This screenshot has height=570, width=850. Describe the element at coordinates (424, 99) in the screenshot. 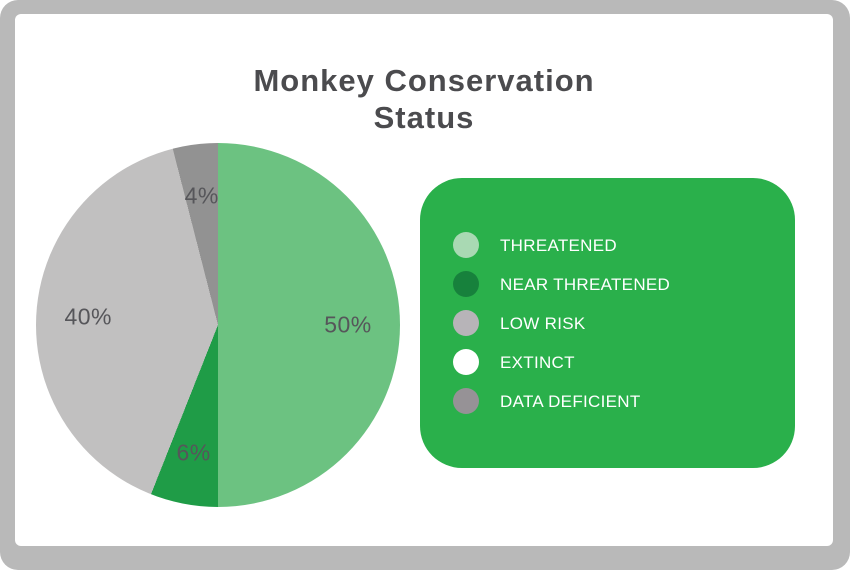

I see `chart-title: Monkey Conservation Status` at that location.